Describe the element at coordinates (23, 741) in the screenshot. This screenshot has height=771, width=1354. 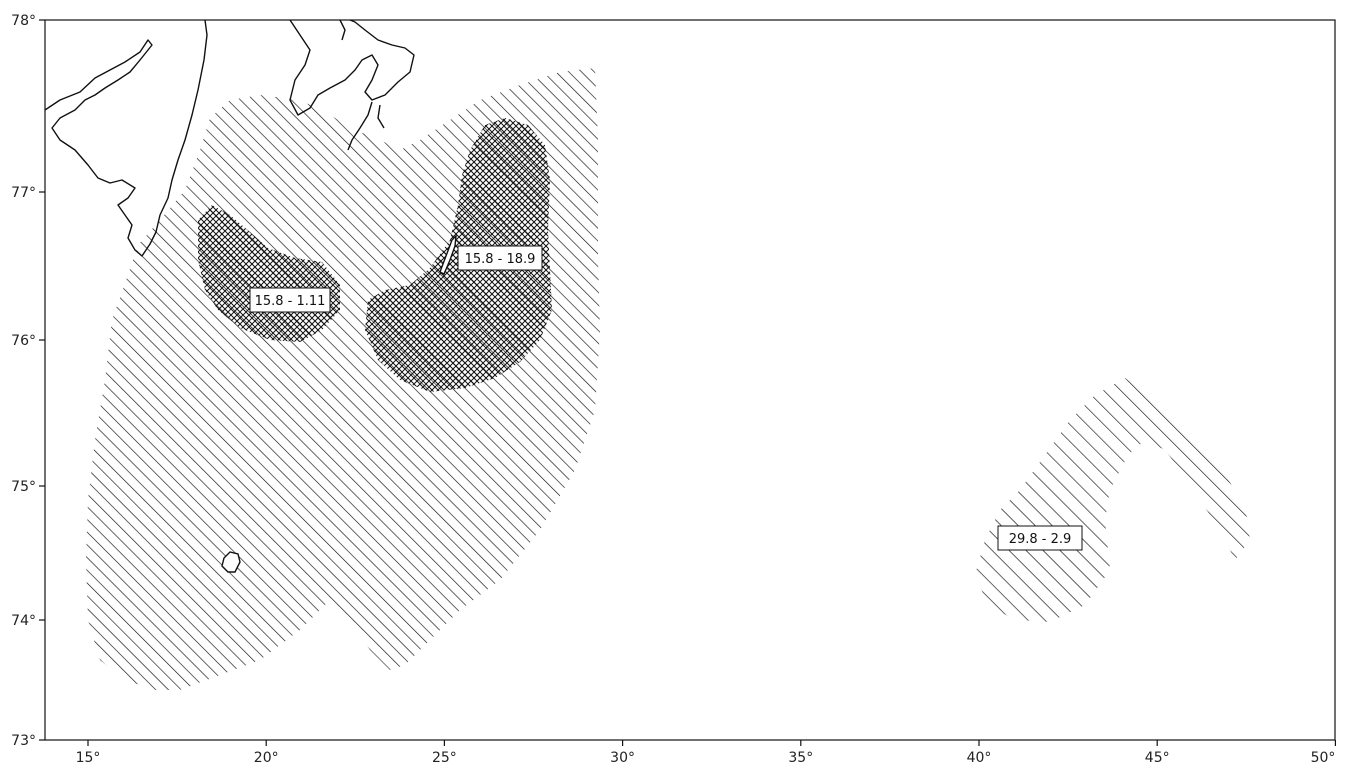
I see `y-tick-label: 73°` at that location.